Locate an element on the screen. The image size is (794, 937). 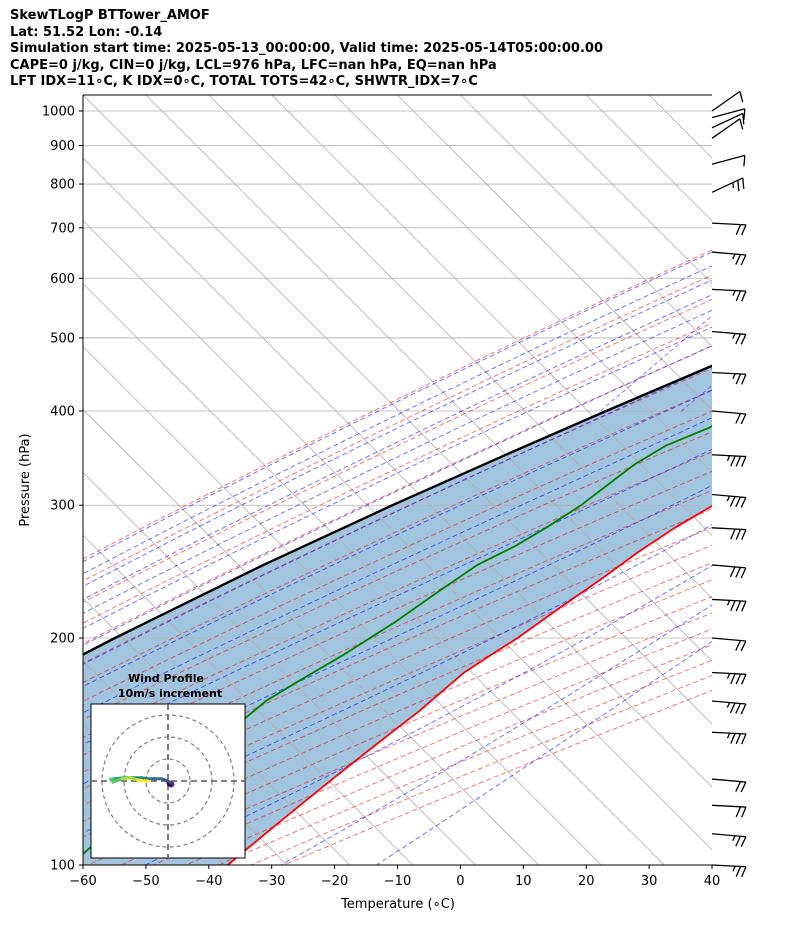
y-tick-label: 800 is located at coordinates (62, 185).